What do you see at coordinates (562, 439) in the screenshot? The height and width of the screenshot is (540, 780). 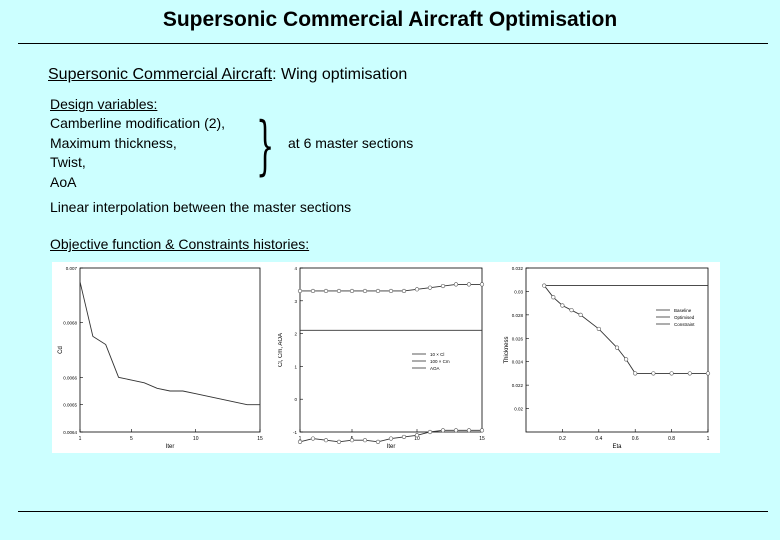 I see `x-tick-label: 0.2` at bounding box center [562, 439].